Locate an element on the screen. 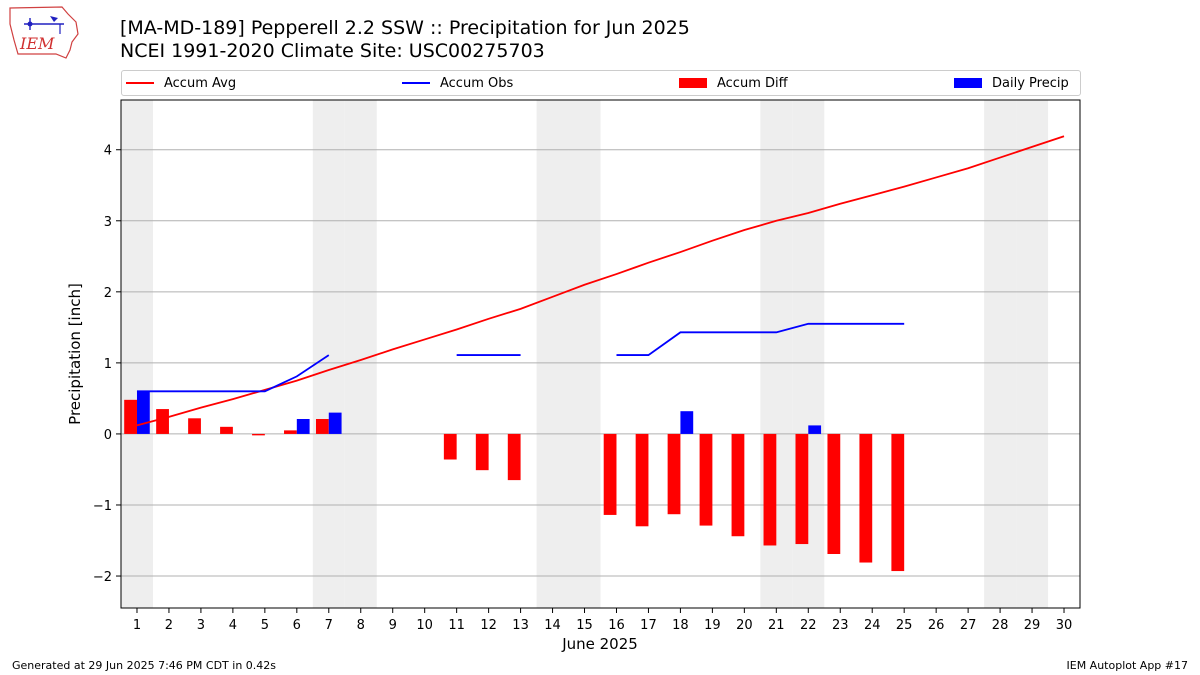 Image resolution: width=1200 pixels, height=675 pixels. x-tick-label: 7 is located at coordinates (329, 625).